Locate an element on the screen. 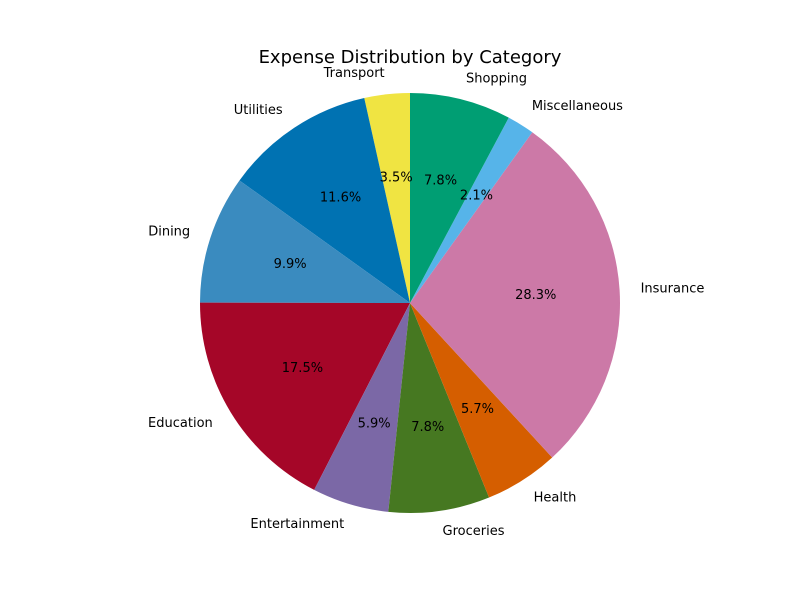 The height and width of the screenshot is (604, 800). pie-slice-shopping is located at coordinates (459, 198).